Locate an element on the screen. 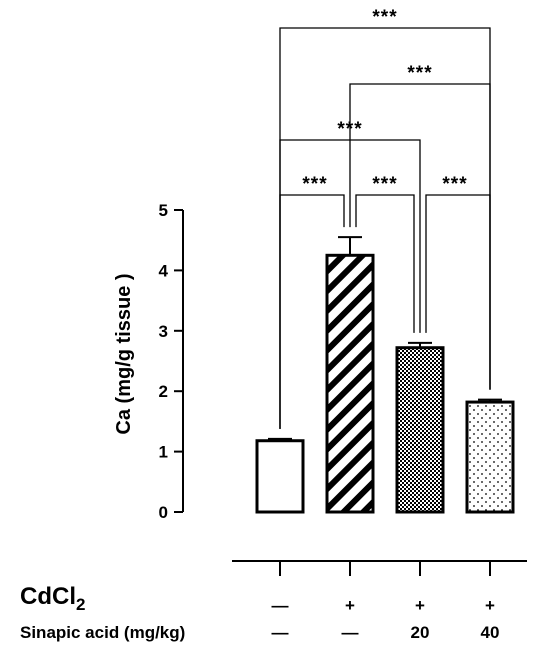  condition-value: 40 is located at coordinates (490, 632).